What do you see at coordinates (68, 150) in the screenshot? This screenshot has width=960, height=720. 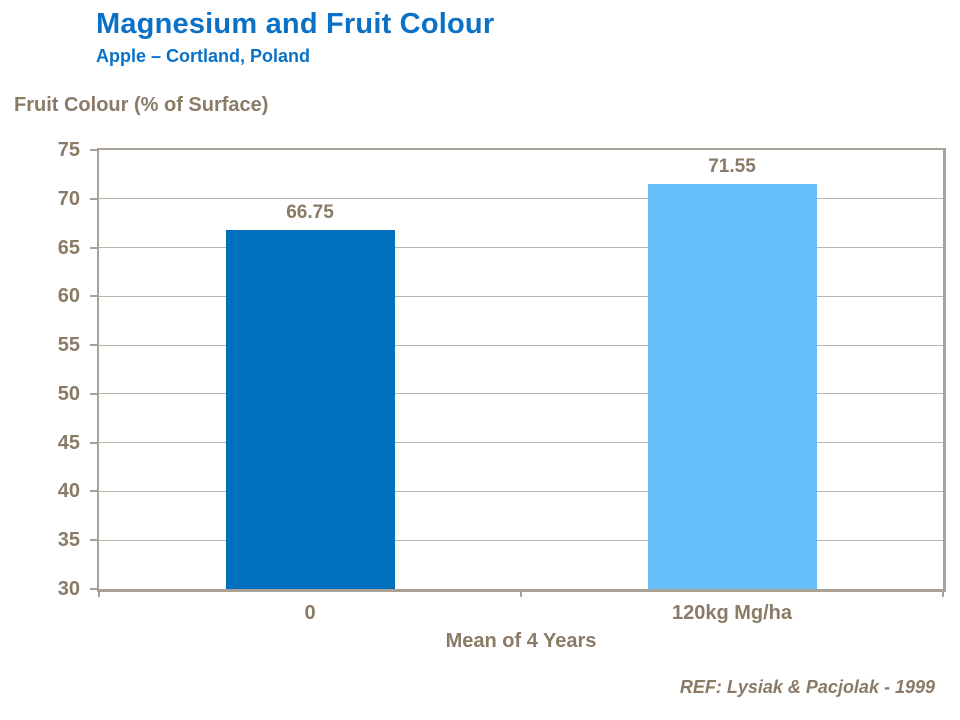 I see `y-tick-label: 75` at bounding box center [68, 150].